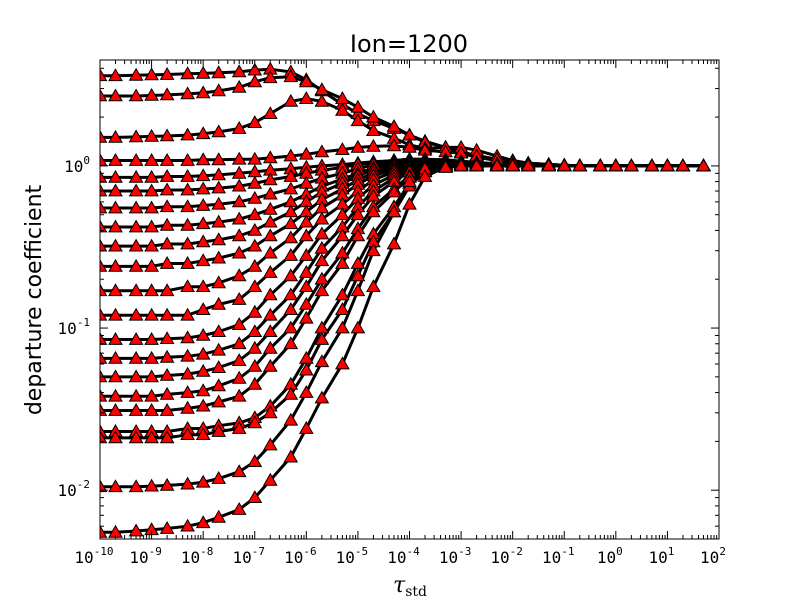 Image resolution: width=800 pixels, height=600 pixels. Describe the element at coordinates (73, 327) in the screenshot. I see `y-tick-label: 10⁻¹` at that location.